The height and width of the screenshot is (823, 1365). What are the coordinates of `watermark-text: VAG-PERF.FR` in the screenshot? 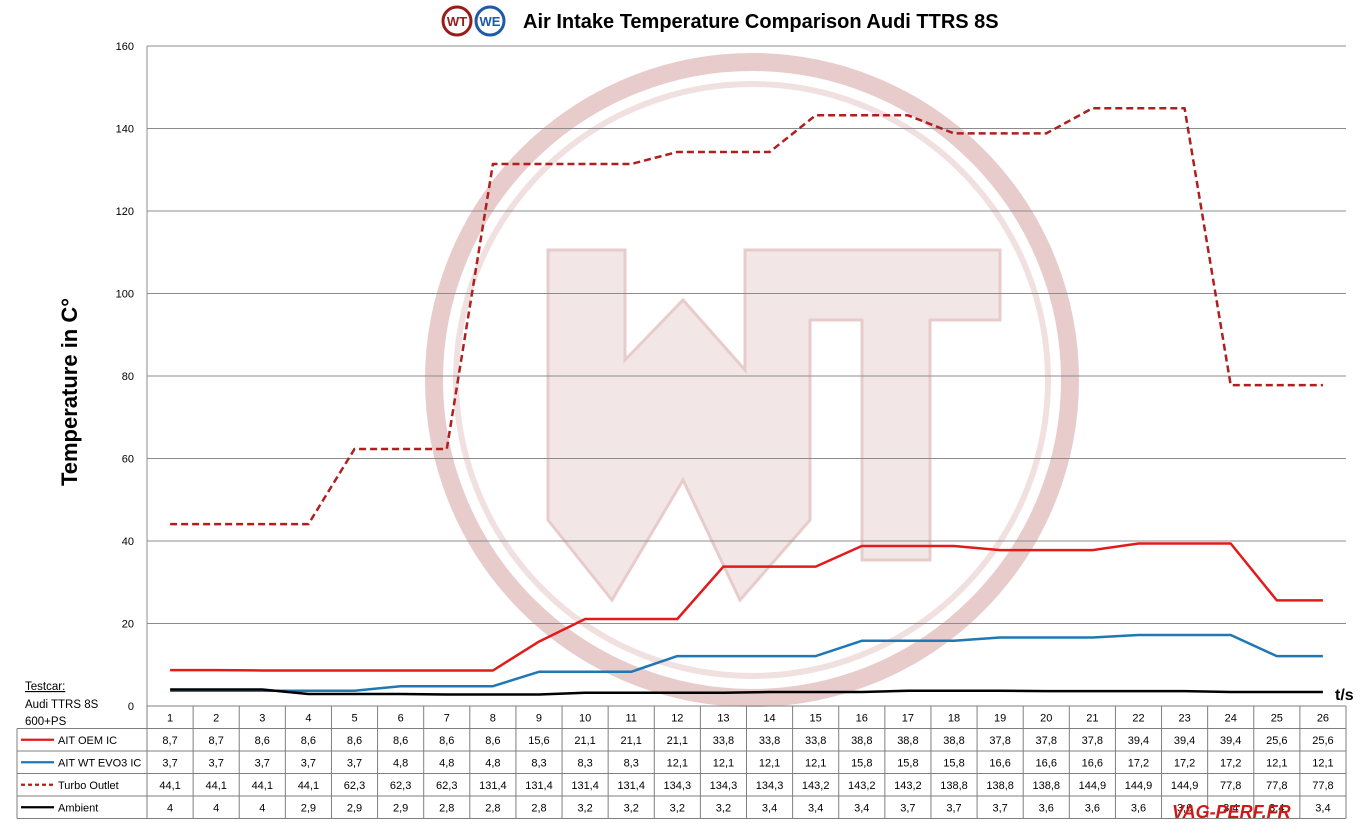 It's located at (1231, 812).